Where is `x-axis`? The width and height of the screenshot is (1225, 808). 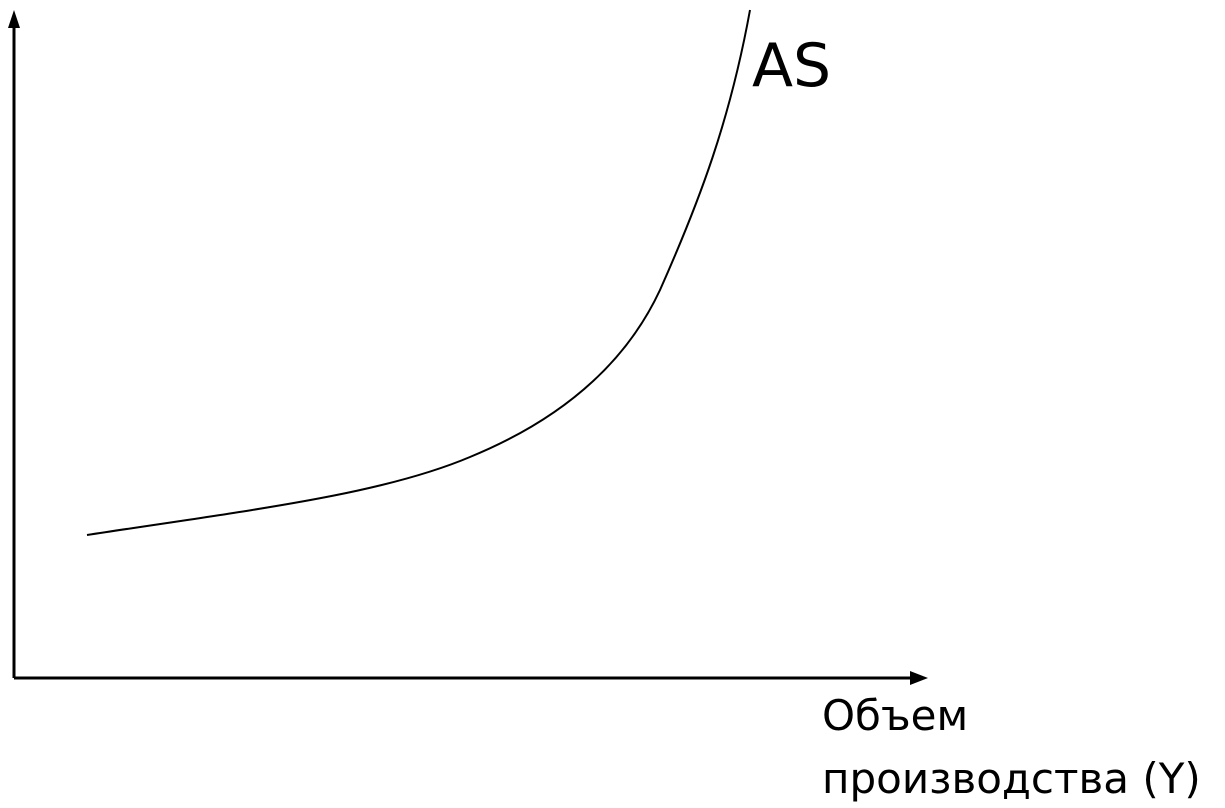 x-axis is located at coordinates (471, 678).